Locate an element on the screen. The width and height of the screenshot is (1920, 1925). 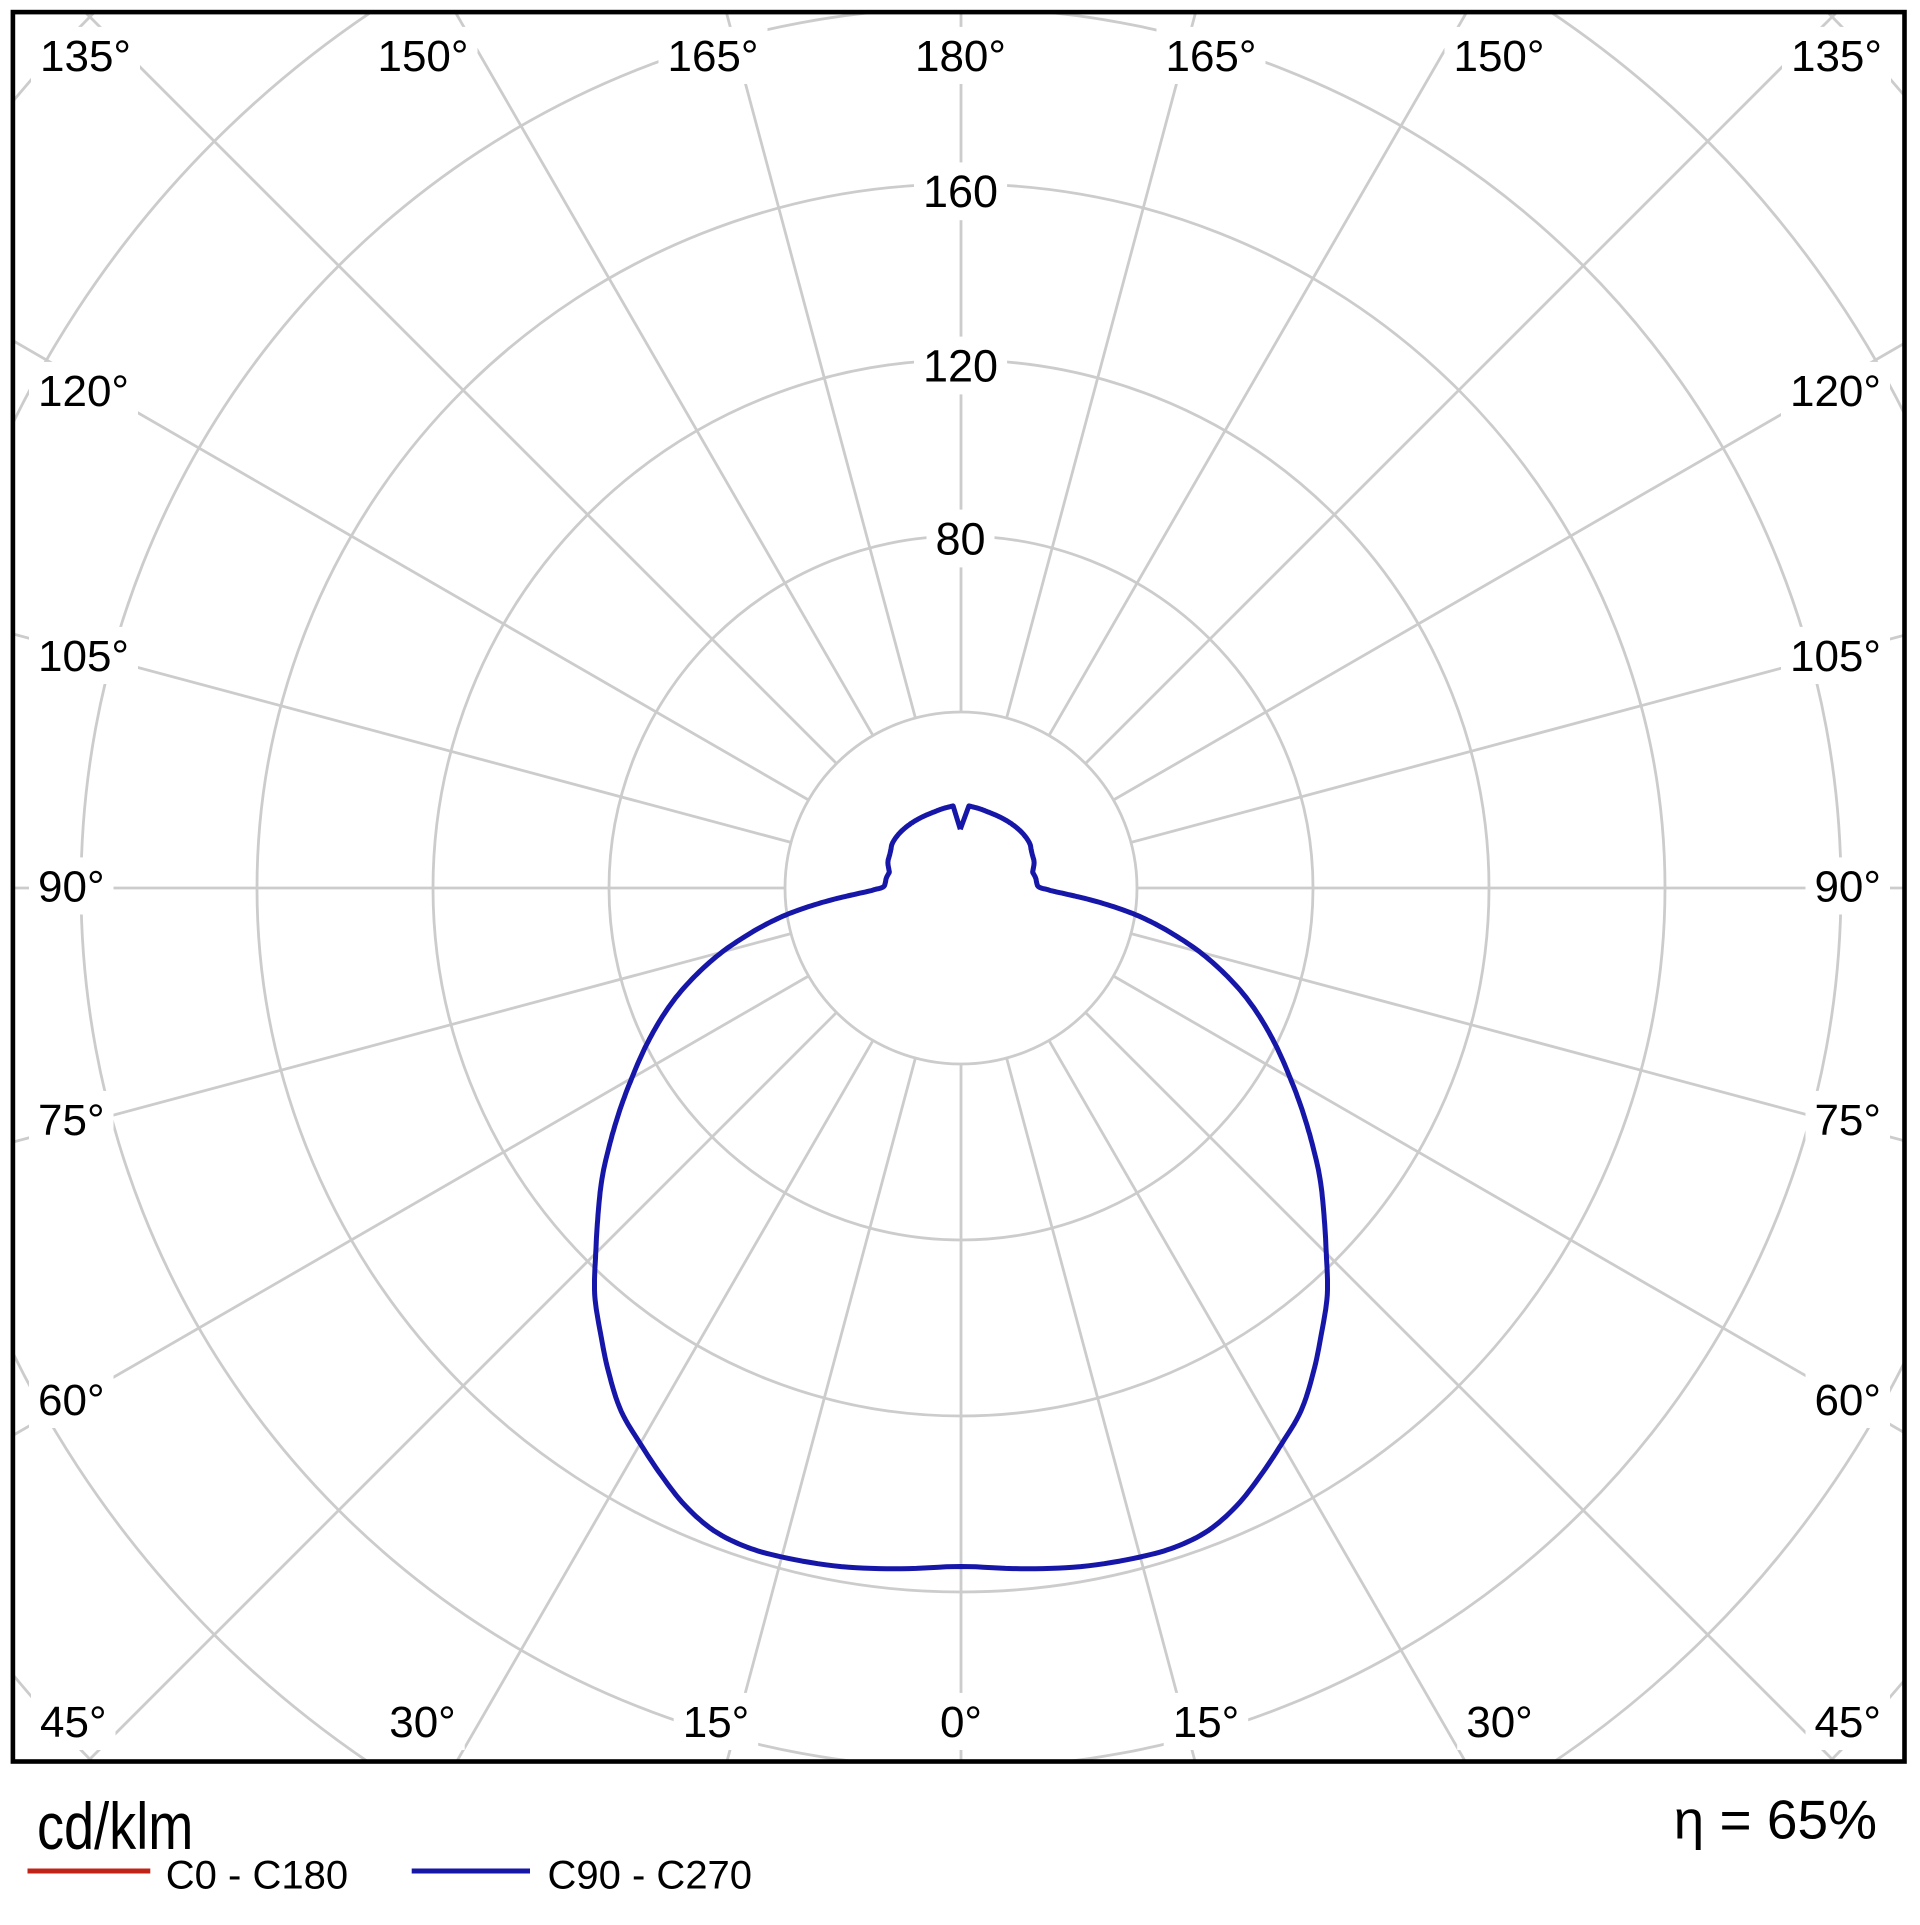
svg-text: 160 is located at coordinates (960, 191).